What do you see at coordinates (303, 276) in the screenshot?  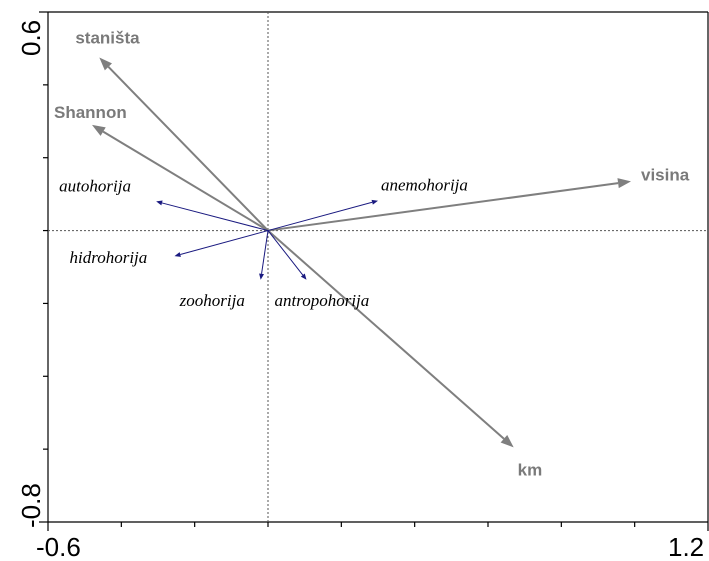 I see `species-vector-4-arrowhead` at bounding box center [303, 276].